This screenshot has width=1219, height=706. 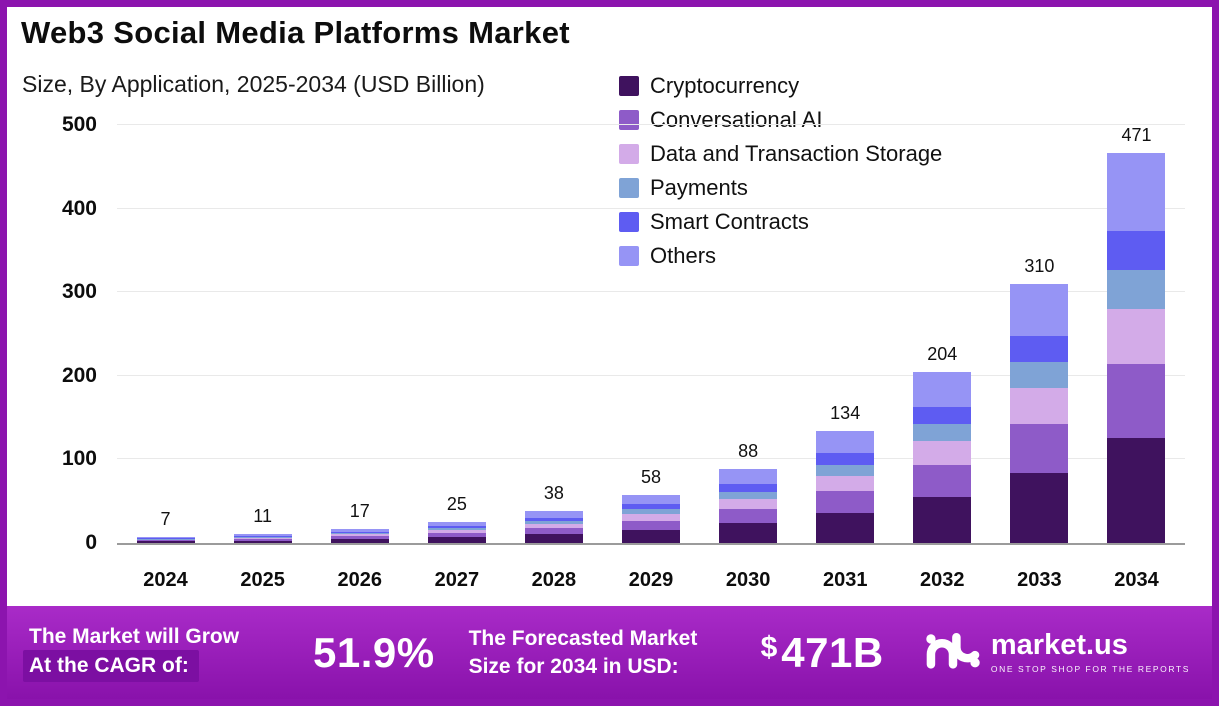 What do you see at coordinates (1090, 669) in the screenshot?
I see `brand-tagline: ONE STOP SHOP FOR THE REPORTS` at bounding box center [1090, 669].